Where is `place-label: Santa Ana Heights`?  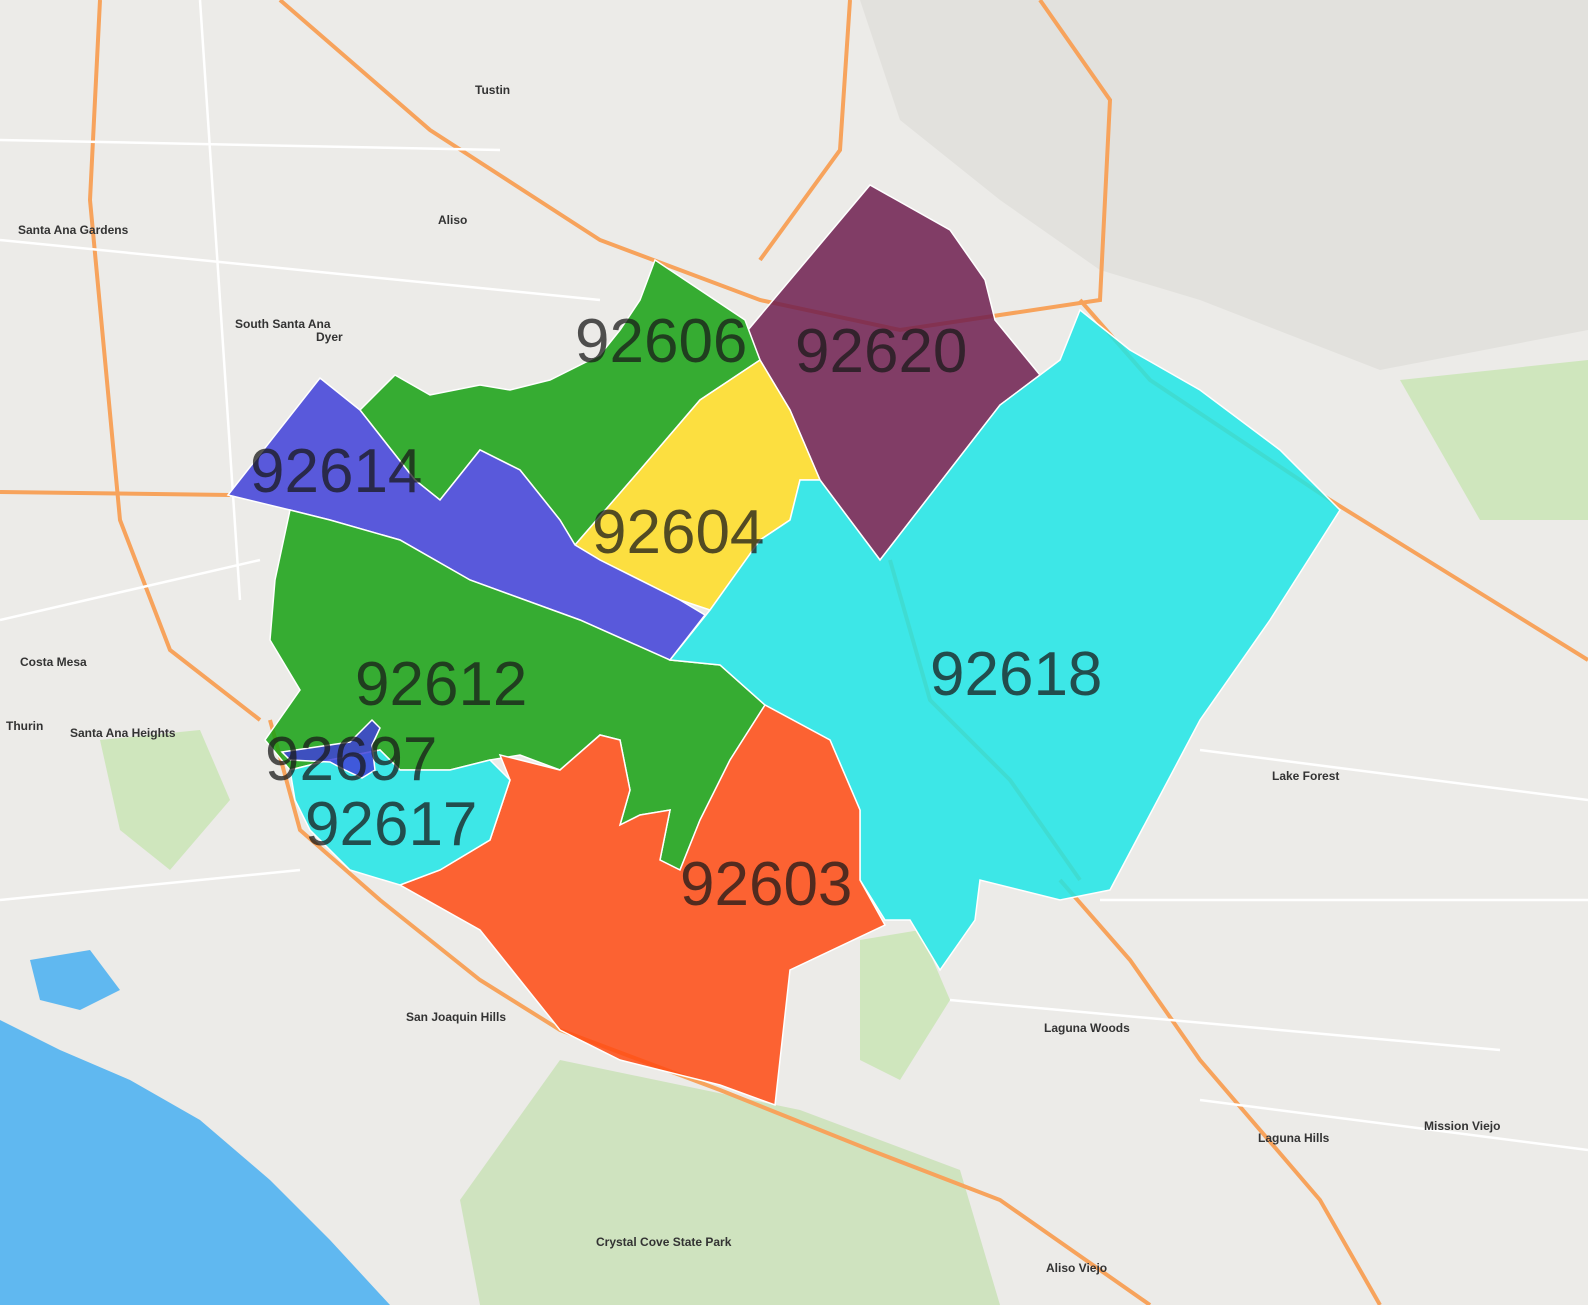 place-label: Santa Ana Heights is located at coordinates (123, 733).